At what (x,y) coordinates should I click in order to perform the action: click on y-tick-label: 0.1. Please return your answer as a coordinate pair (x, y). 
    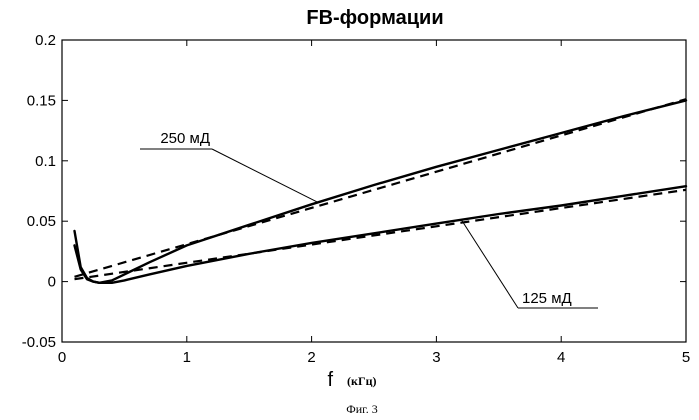
    Looking at the image, I should click on (45, 161).